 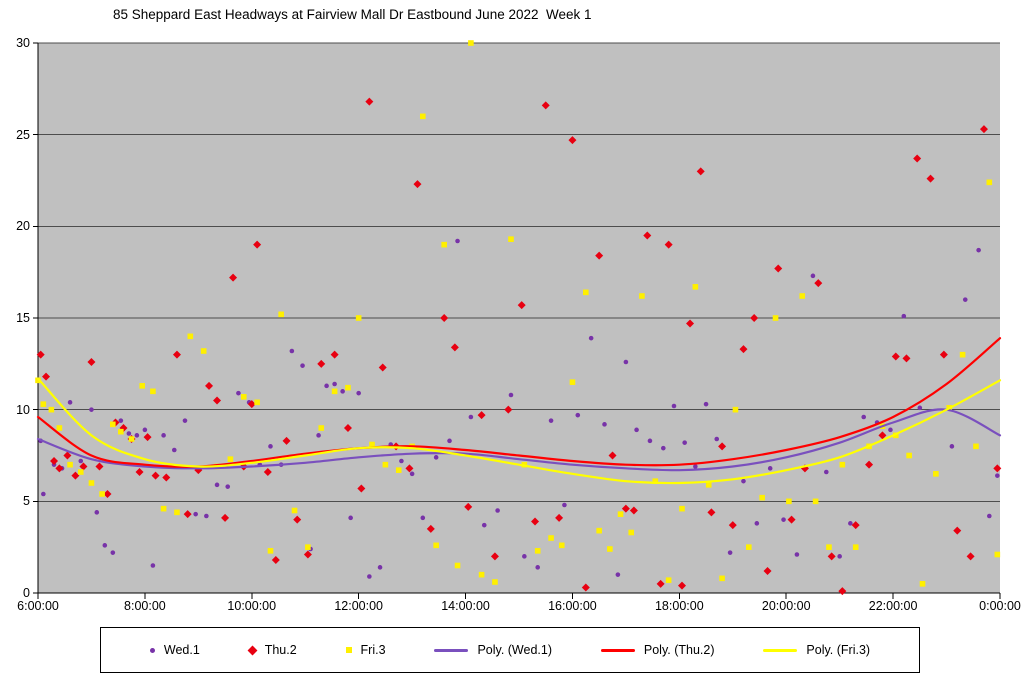 What do you see at coordinates (572, 606) in the screenshot?
I see `x-axis-label: 16:00:00` at bounding box center [572, 606].